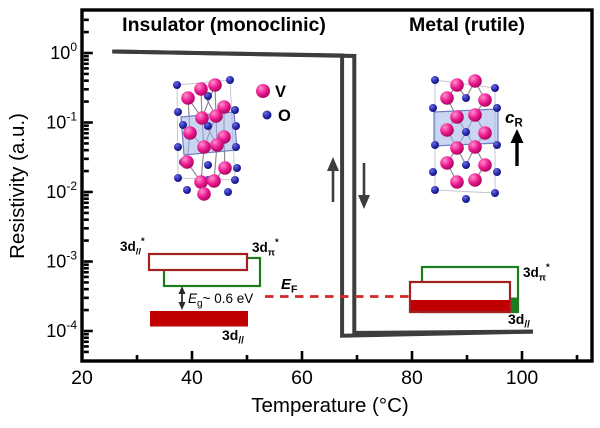  What do you see at coordinates (460, 297) in the screenshot?
I see `metal-dparallel-band-outline` at bounding box center [460, 297].